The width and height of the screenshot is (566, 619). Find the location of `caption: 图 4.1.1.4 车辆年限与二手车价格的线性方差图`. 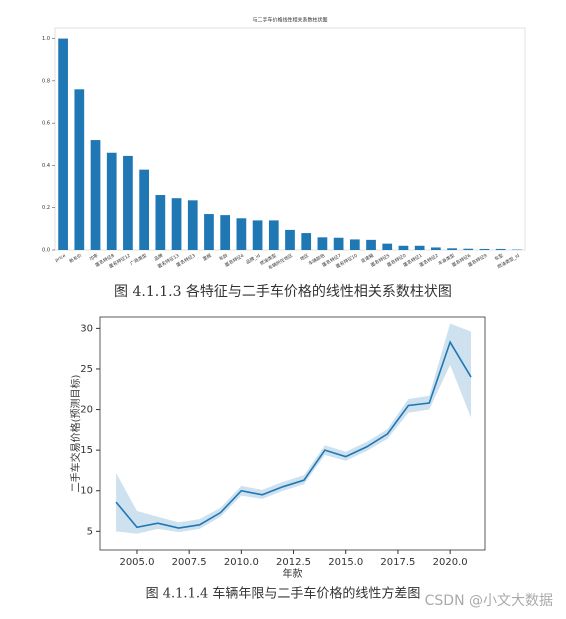

caption: 图 4.1.1.4 车辆年限与二手车价格的线性方差图 is located at coordinates (283, 594).